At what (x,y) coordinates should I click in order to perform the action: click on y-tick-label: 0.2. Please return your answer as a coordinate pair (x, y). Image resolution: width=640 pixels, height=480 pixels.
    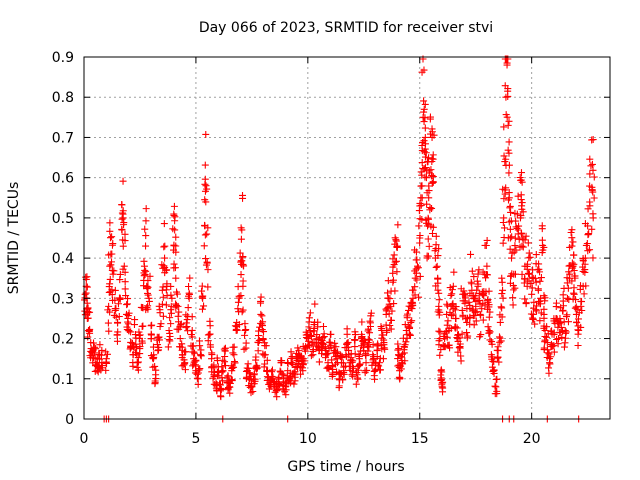
    Looking at the image, I should click on (63, 340).